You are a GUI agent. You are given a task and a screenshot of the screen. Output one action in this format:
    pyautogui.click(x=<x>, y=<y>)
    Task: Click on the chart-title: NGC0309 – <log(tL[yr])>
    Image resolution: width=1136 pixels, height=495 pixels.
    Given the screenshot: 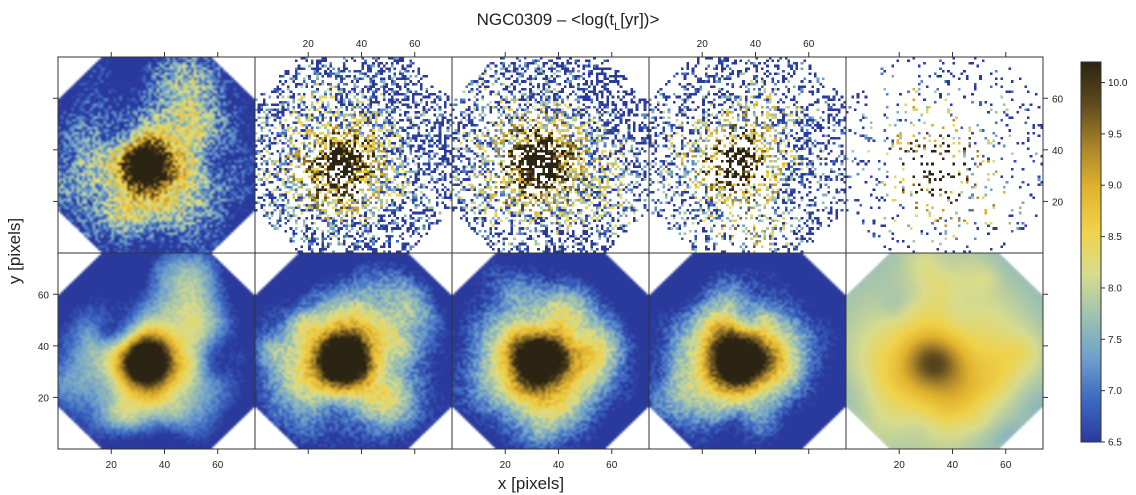 What is the action you would take?
    pyautogui.click(x=568, y=21)
    